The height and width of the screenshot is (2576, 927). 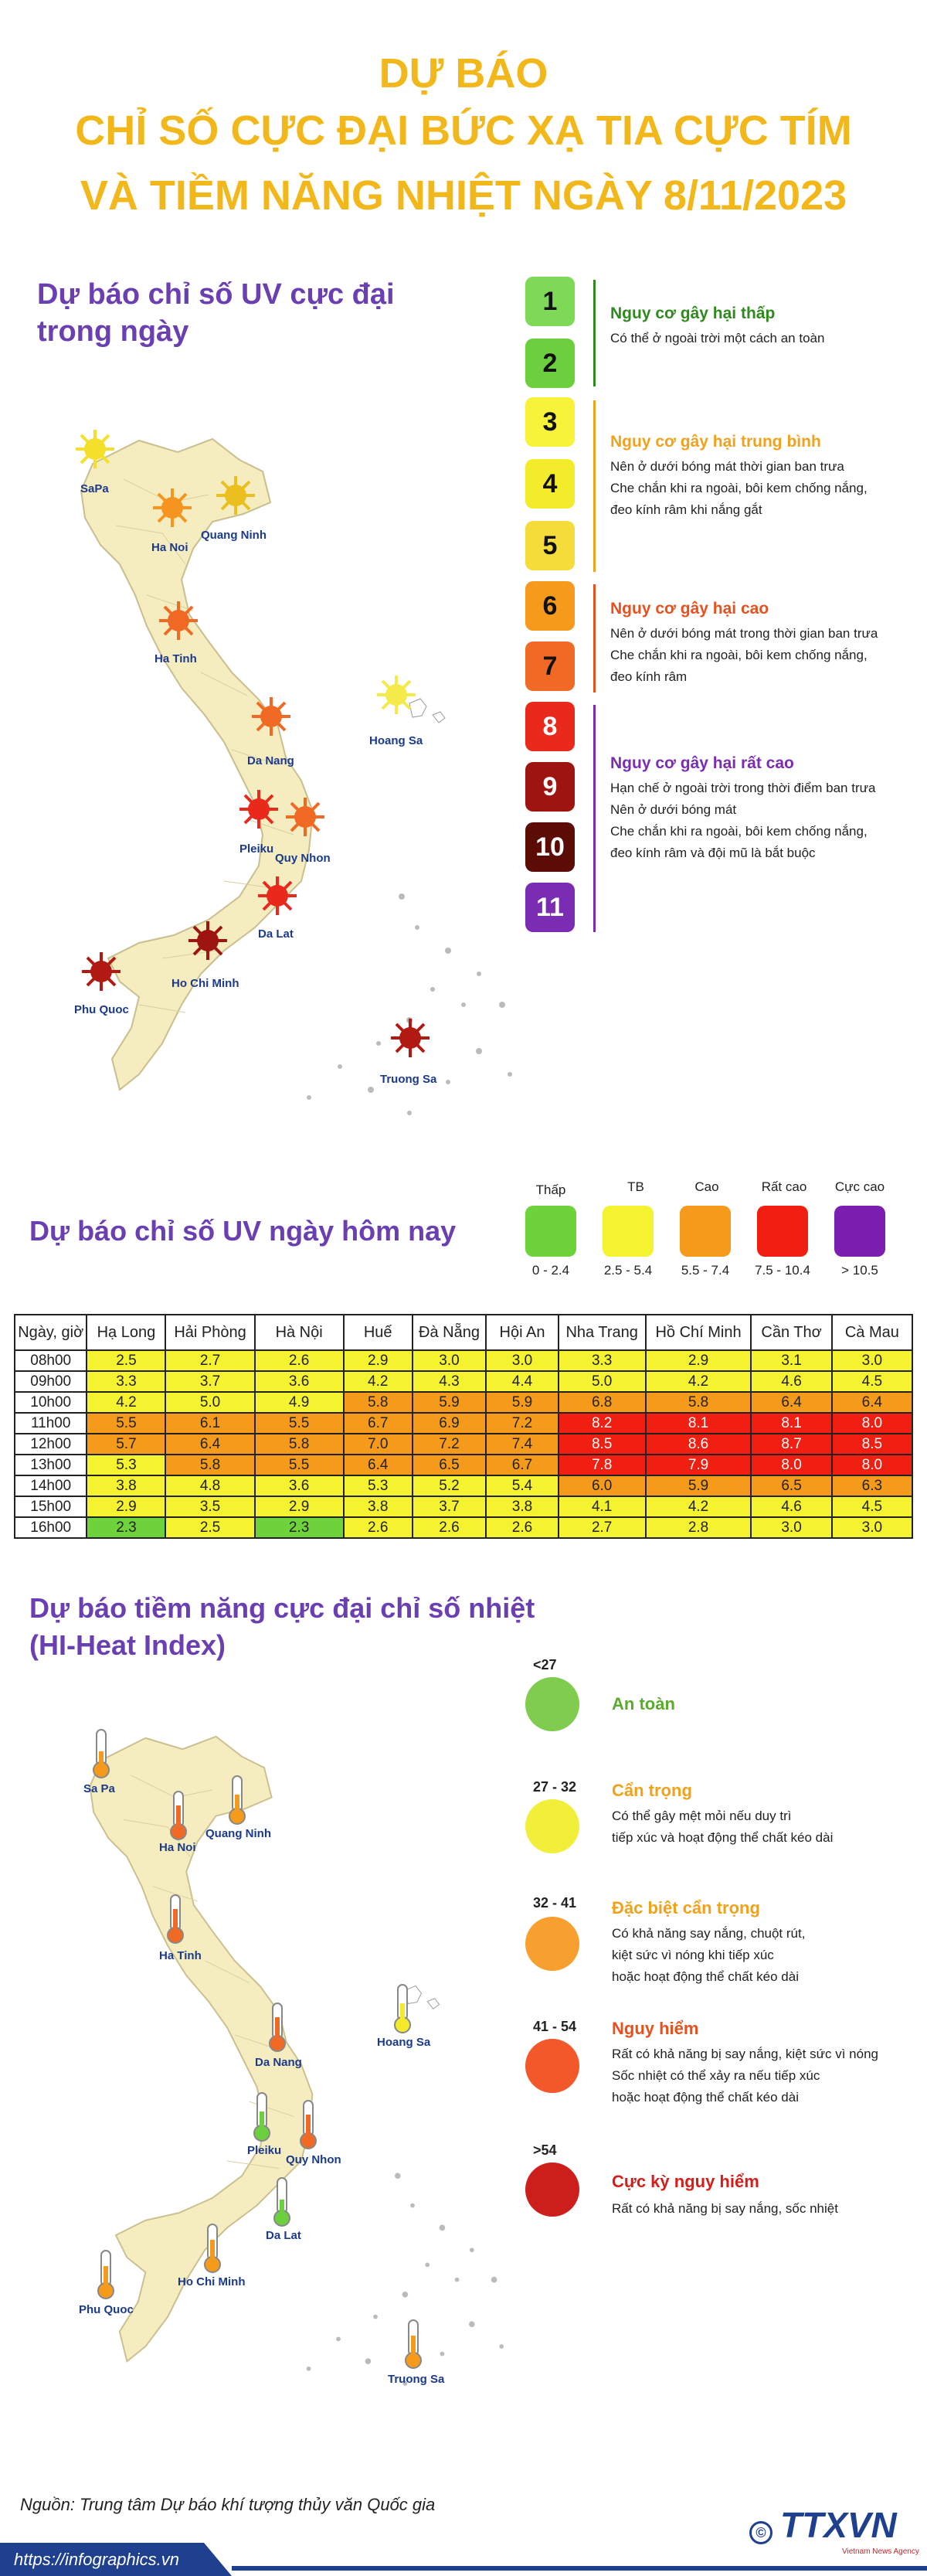 What do you see at coordinates (872, 1507) in the screenshot?
I see `table-cell: 4.5` at bounding box center [872, 1507].